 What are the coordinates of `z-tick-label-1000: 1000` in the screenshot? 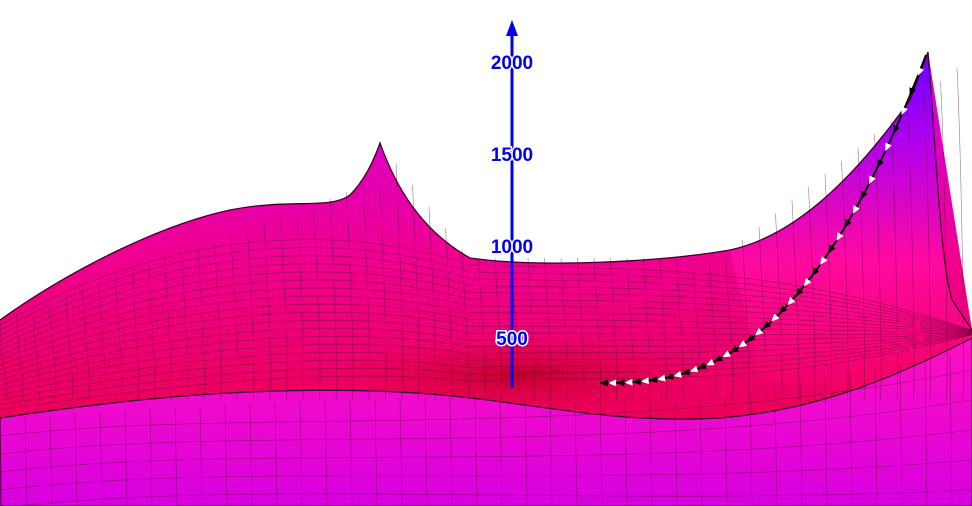 It's located at (512, 247).